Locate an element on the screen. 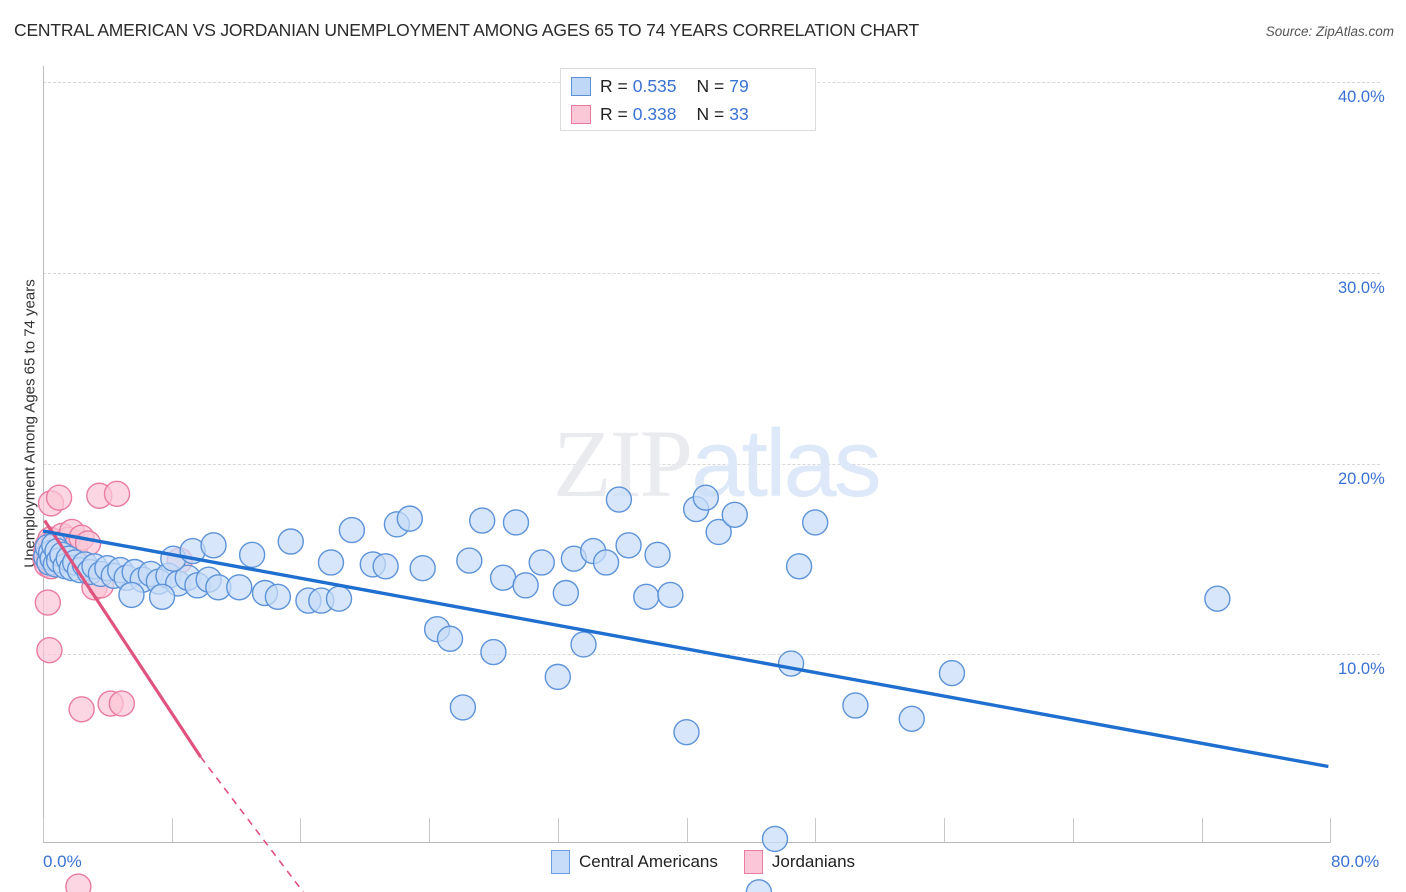  y-tick-label-20: 20.0% is located at coordinates (1361, 479).